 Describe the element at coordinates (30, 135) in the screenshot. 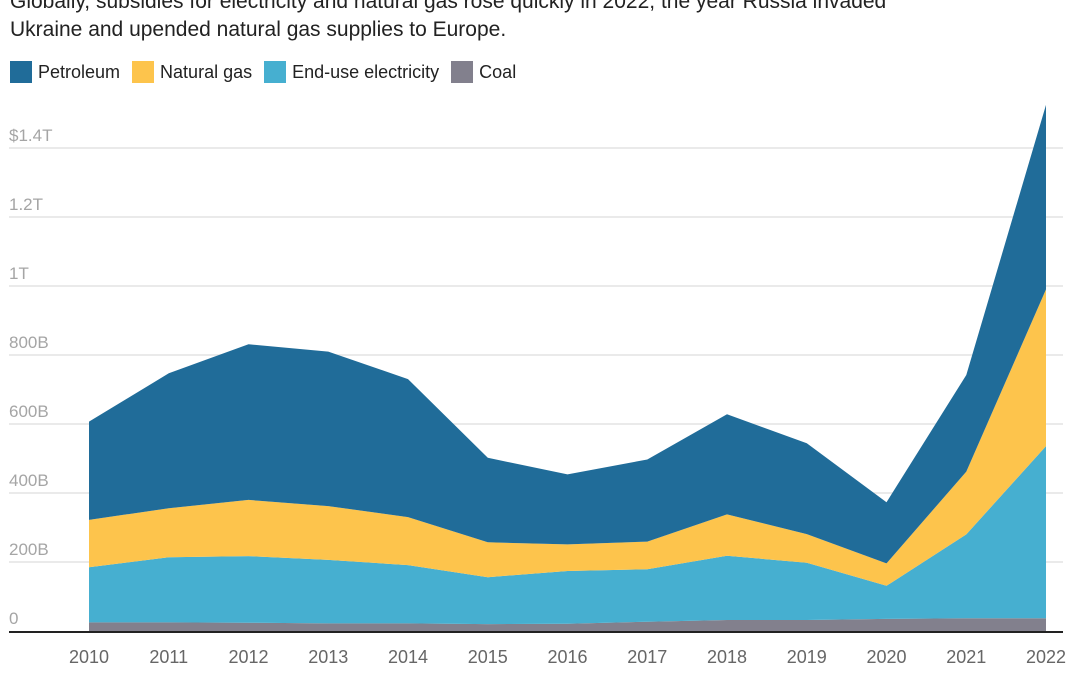

I see `y-tick-label: $1.4T` at that location.